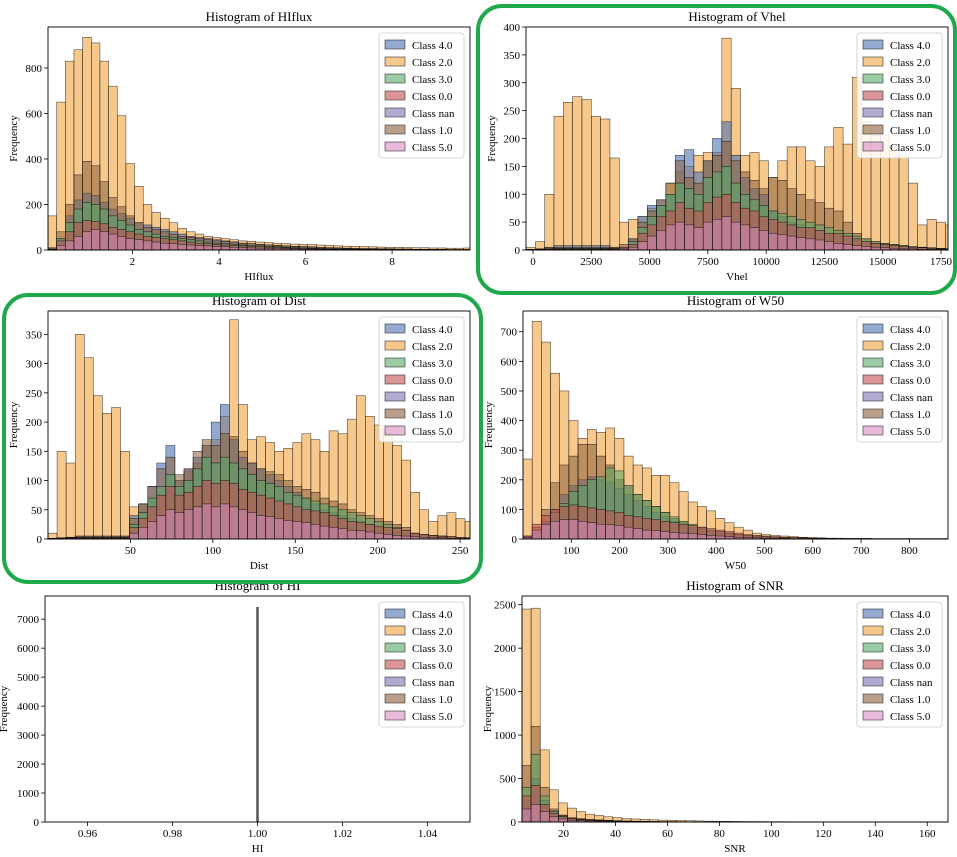 The height and width of the screenshot is (857, 957). I want to click on ytick-label-dist: 200, so click(34, 423).